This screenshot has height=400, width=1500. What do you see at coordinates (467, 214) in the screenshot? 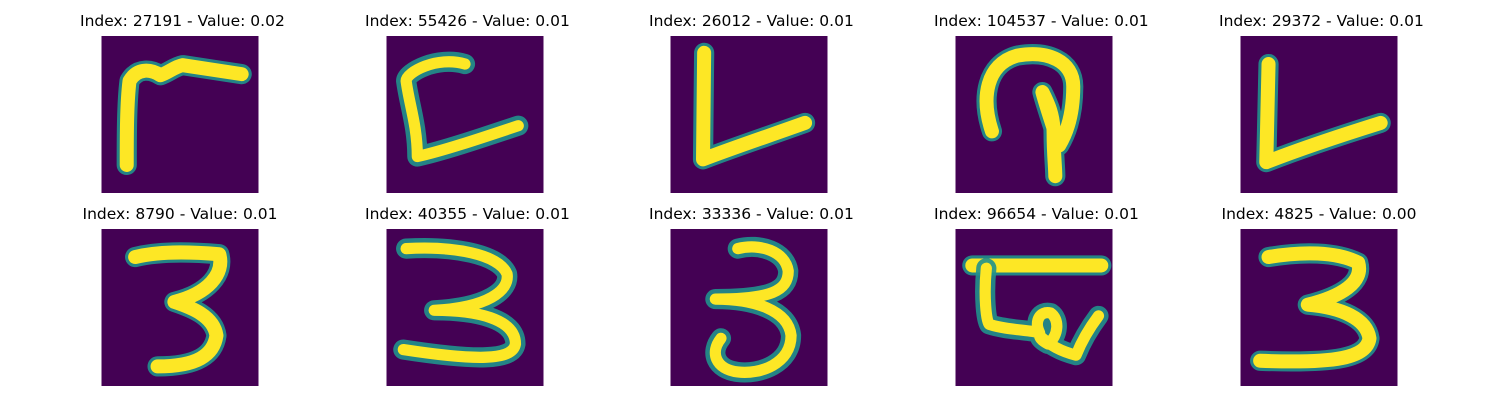
I see `panel-title: Index: 40355 - Value: 0.01` at bounding box center [467, 214].